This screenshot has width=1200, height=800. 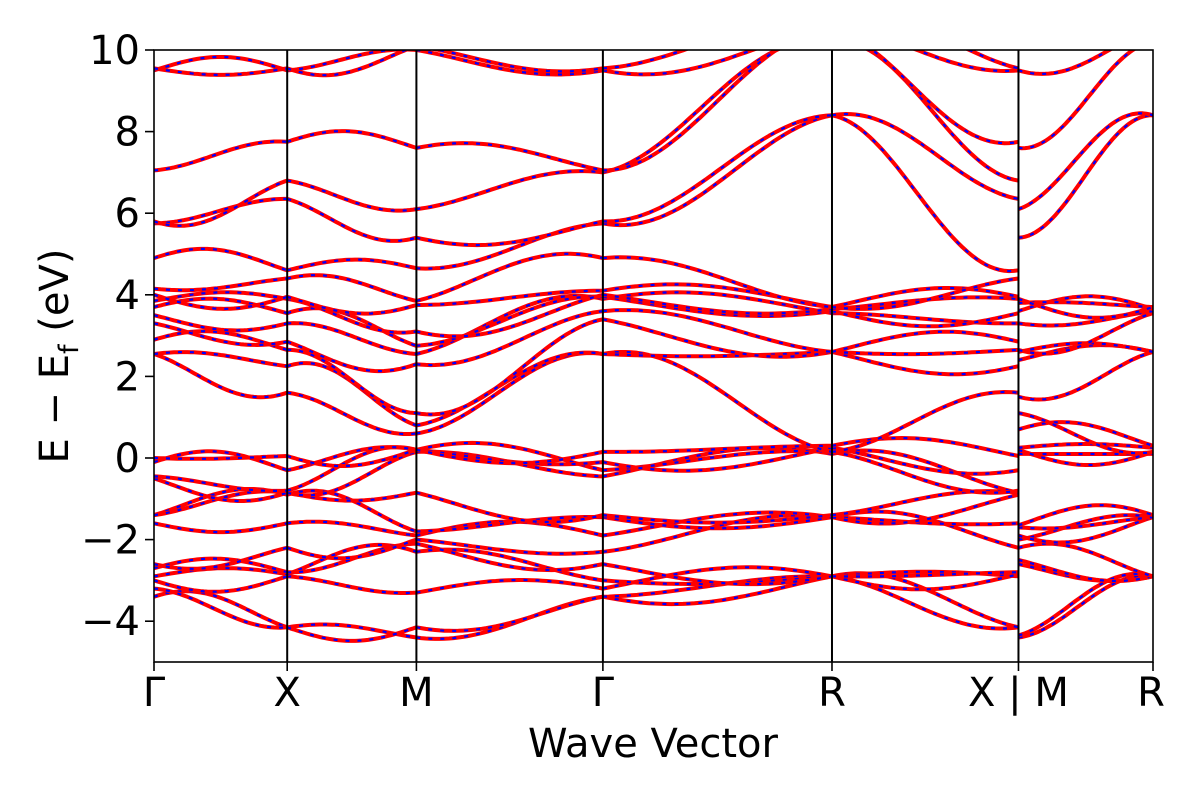 What do you see at coordinates (127, 133) in the screenshot?
I see `y-tick-label: 8` at bounding box center [127, 133].